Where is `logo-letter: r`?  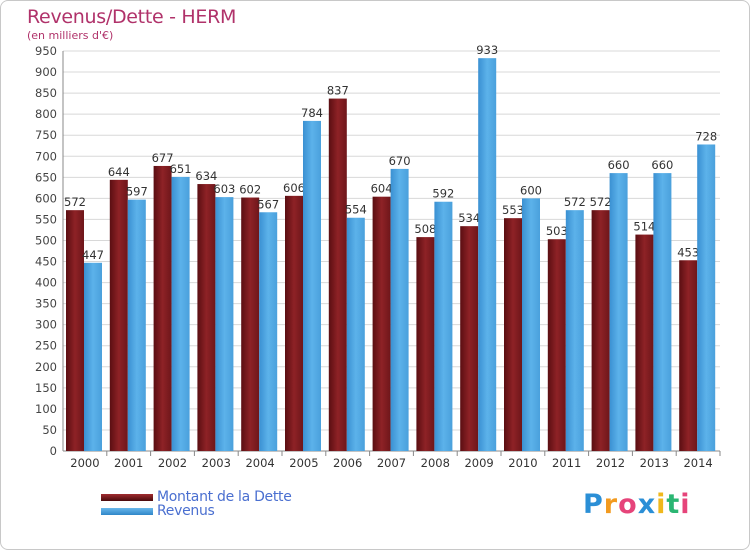
logo-letter: r is located at coordinates (611, 504).